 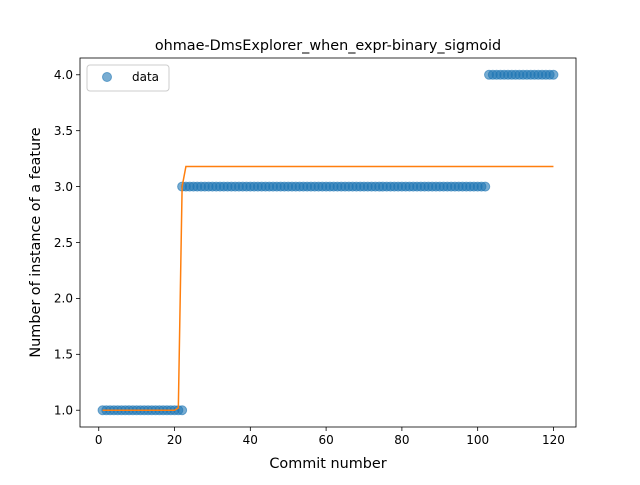 What do you see at coordinates (63, 299) in the screenshot?
I see `y-tick-label: 2.0` at bounding box center [63, 299].